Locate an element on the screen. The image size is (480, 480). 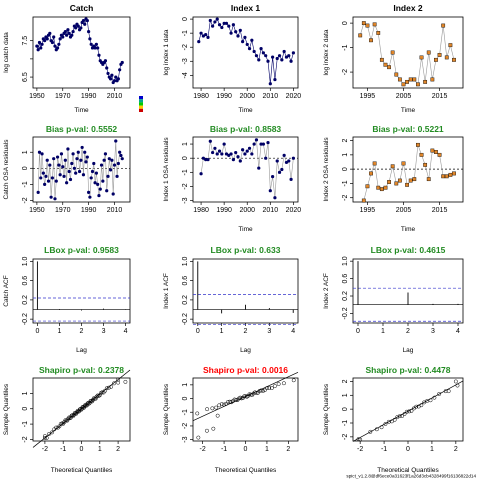
x-tick-label: 2000 is located at coordinates (247, 210).